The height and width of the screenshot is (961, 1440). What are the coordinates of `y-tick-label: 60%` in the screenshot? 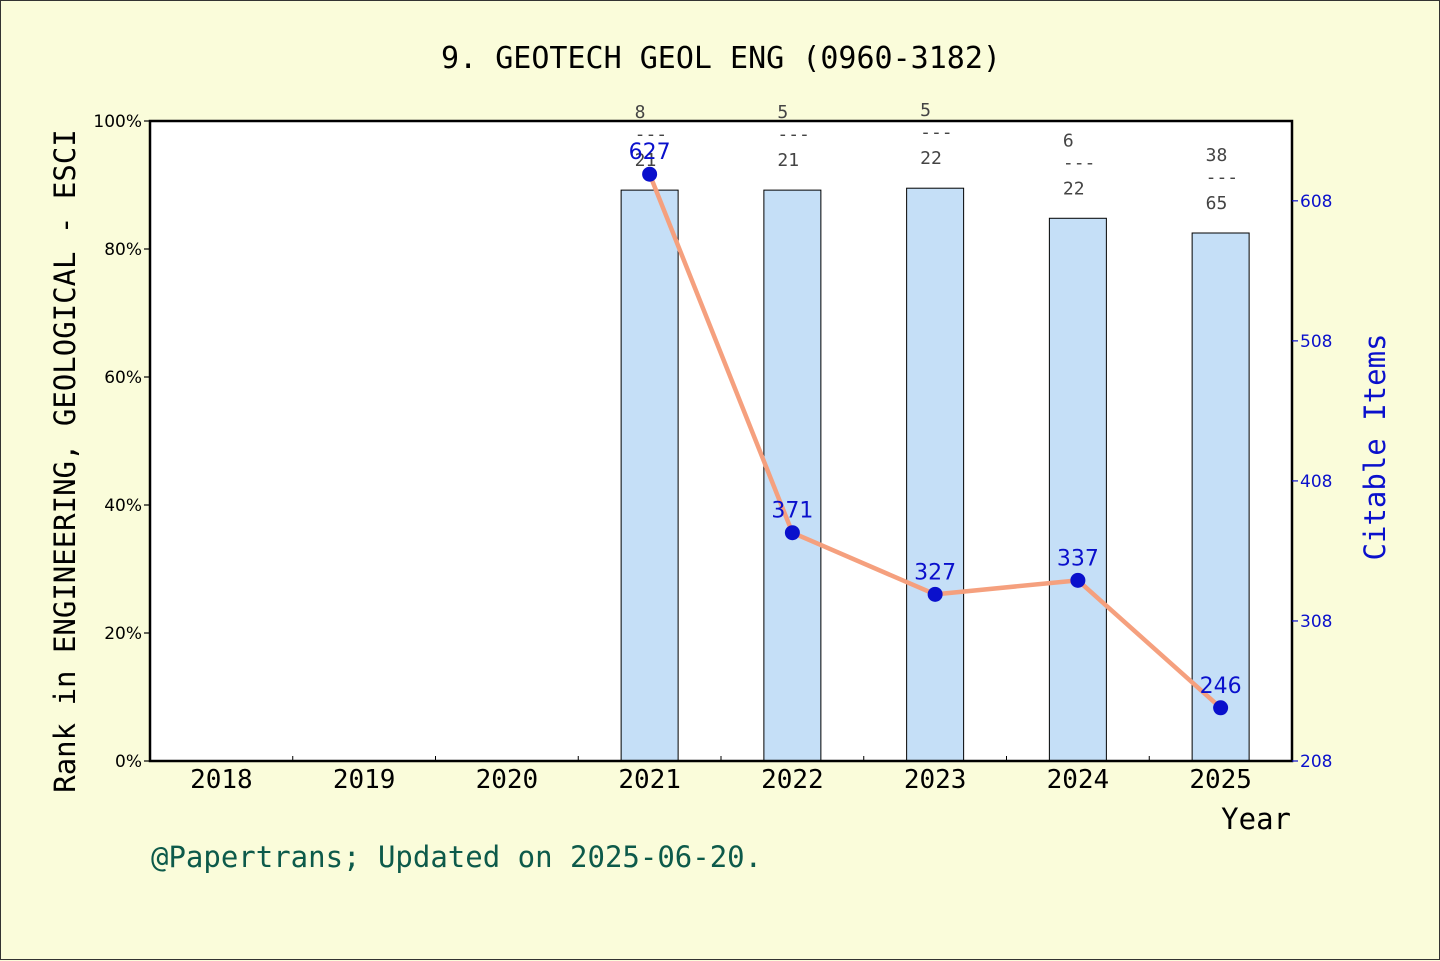 It's located at (123, 378).